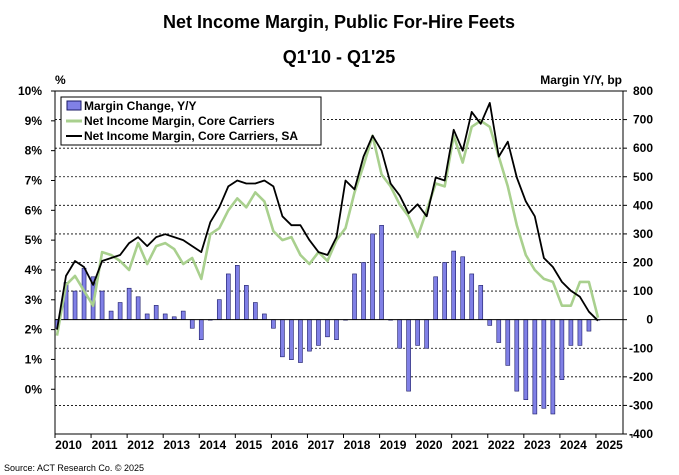 This screenshot has height=475, width=679. I want to click on chart-subtitle: Q1'10 - Q1'25, so click(339, 57).